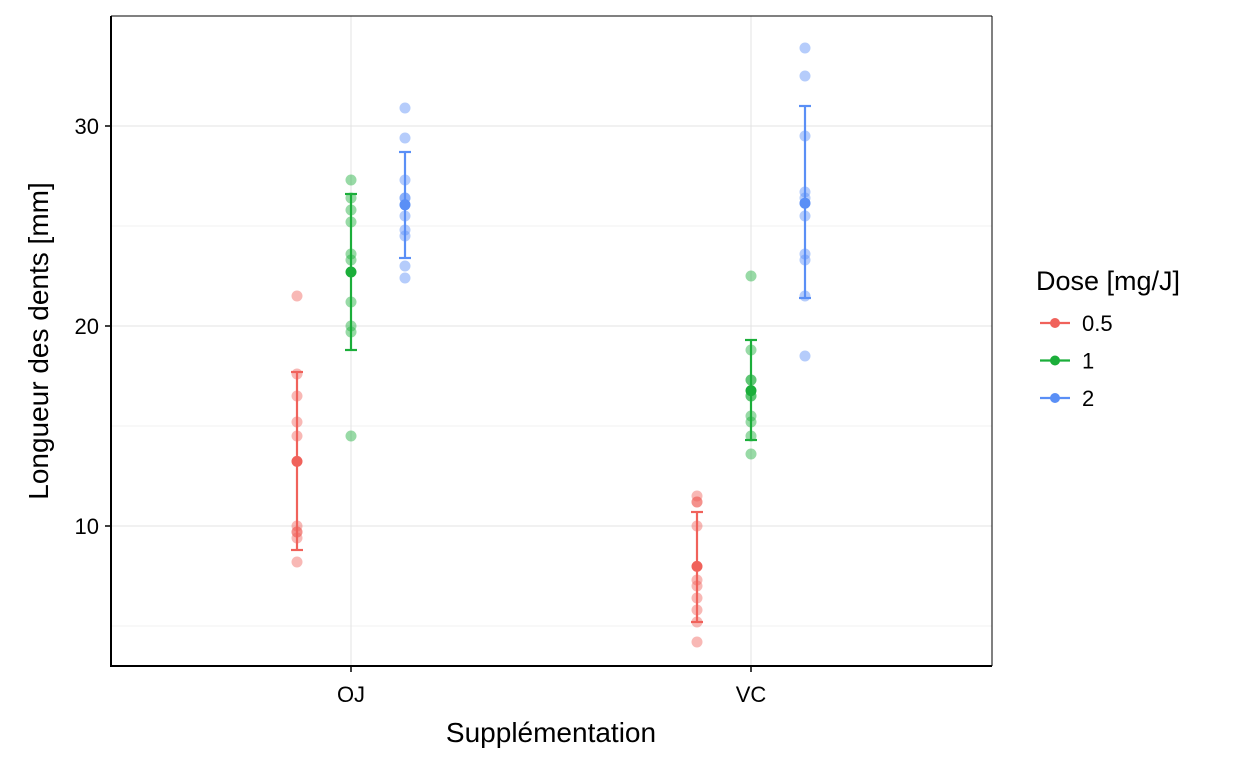  What do you see at coordinates (1088, 398) in the screenshot?
I see `legend-label: 2` at bounding box center [1088, 398].